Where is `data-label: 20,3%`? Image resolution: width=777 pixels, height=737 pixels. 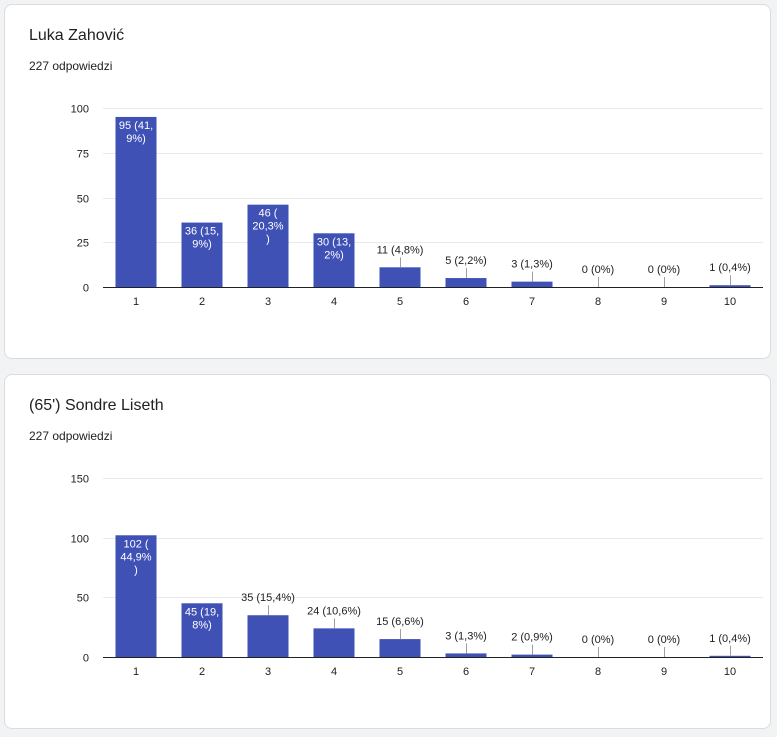
data-label: 20,3% is located at coordinates (267, 227).